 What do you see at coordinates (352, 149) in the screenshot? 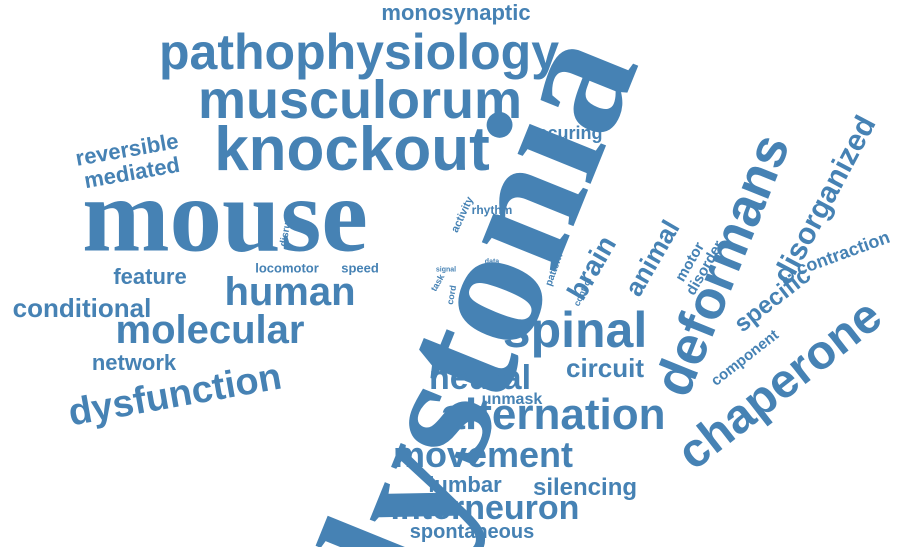
I see `word-knockout: knockout` at bounding box center [352, 149].